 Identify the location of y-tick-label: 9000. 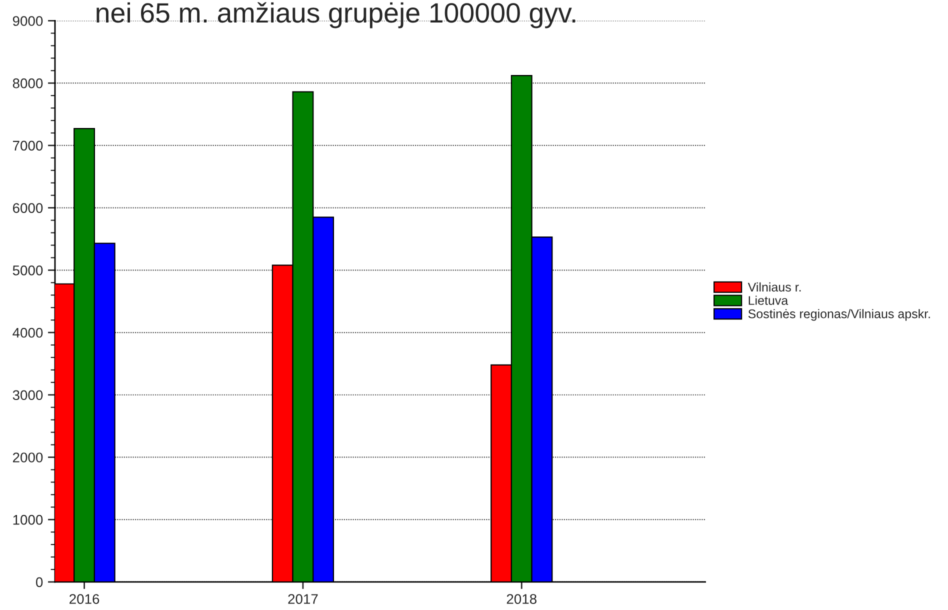
(27, 21).